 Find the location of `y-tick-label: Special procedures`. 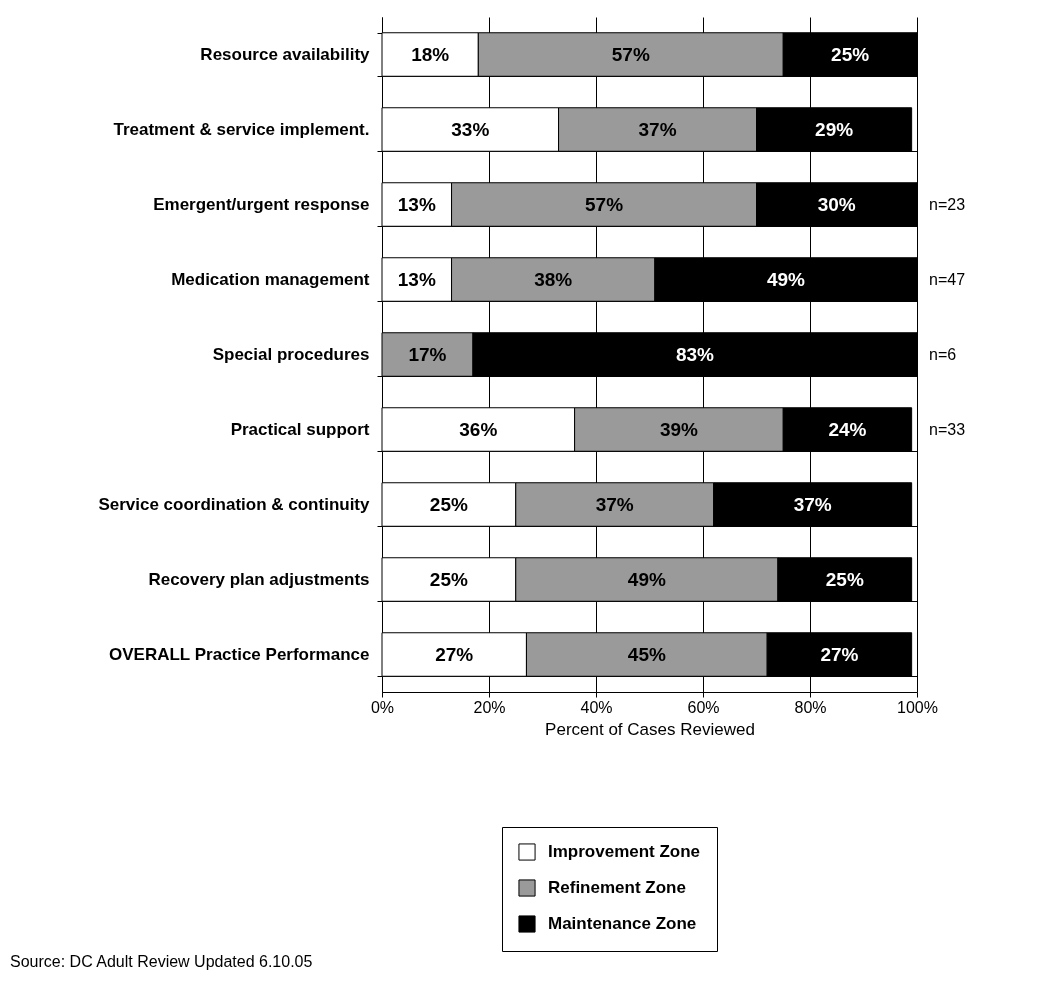

y-tick-label: Special procedures is located at coordinates (291, 354).